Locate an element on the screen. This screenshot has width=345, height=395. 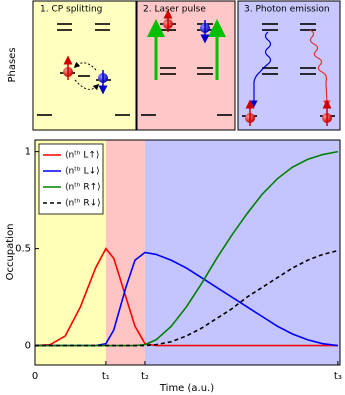
x-tick-label: 0 is located at coordinates (35, 376).